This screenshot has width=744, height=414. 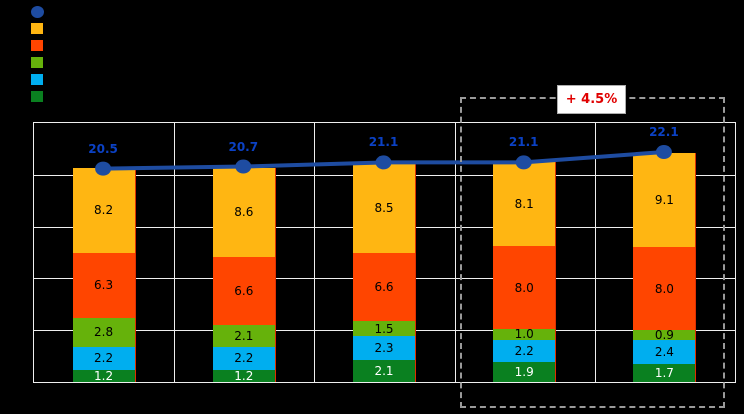 What do you see at coordinates (103, 148) in the screenshot?
I see `line-point-value-label: 20.5` at bounding box center [103, 148].